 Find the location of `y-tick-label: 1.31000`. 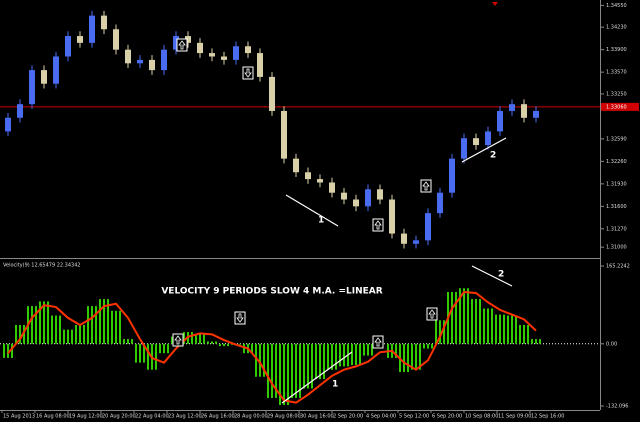

y-tick-label: 1.31000 is located at coordinates (616, 248).